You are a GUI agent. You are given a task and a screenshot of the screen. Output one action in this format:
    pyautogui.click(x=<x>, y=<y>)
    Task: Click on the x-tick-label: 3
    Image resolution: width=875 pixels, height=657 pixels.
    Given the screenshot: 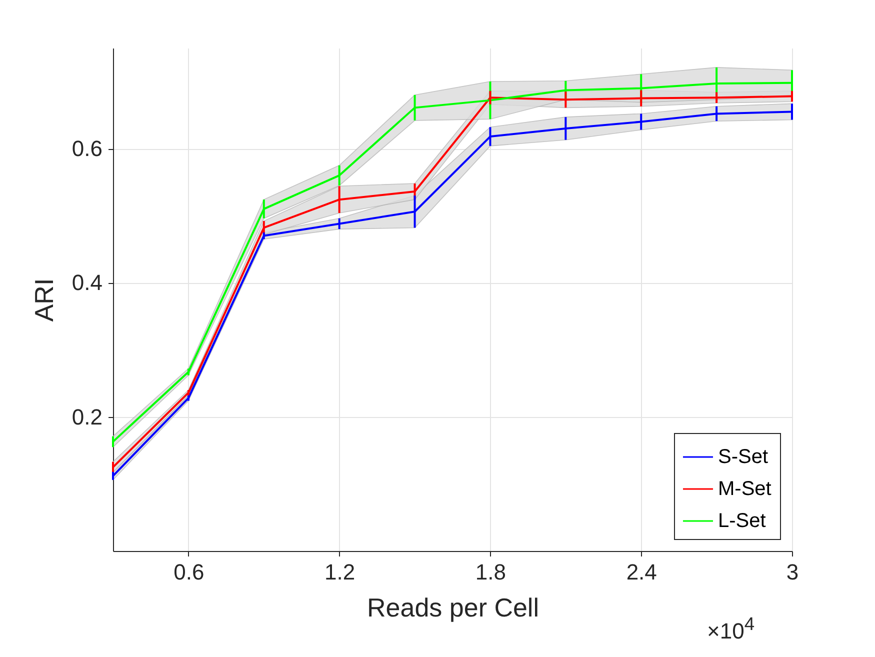 What is the action you would take?
    pyautogui.click(x=792, y=572)
    